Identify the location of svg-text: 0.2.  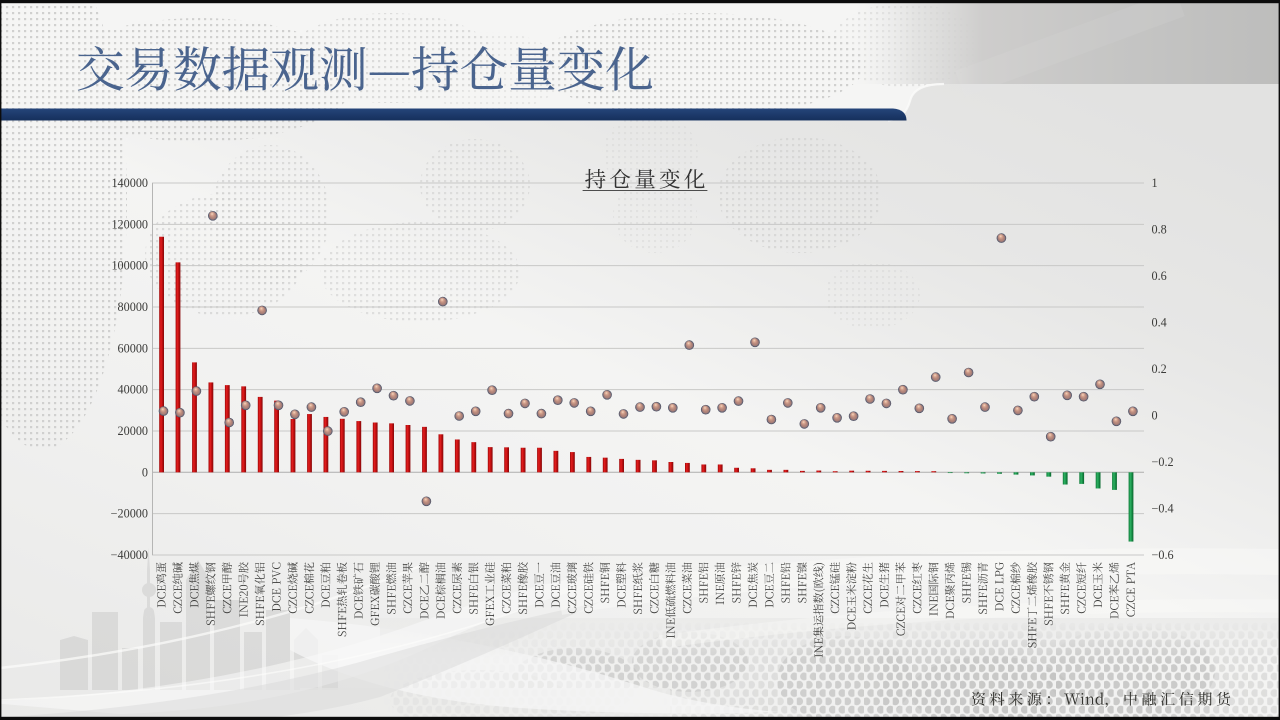
(1159, 369).